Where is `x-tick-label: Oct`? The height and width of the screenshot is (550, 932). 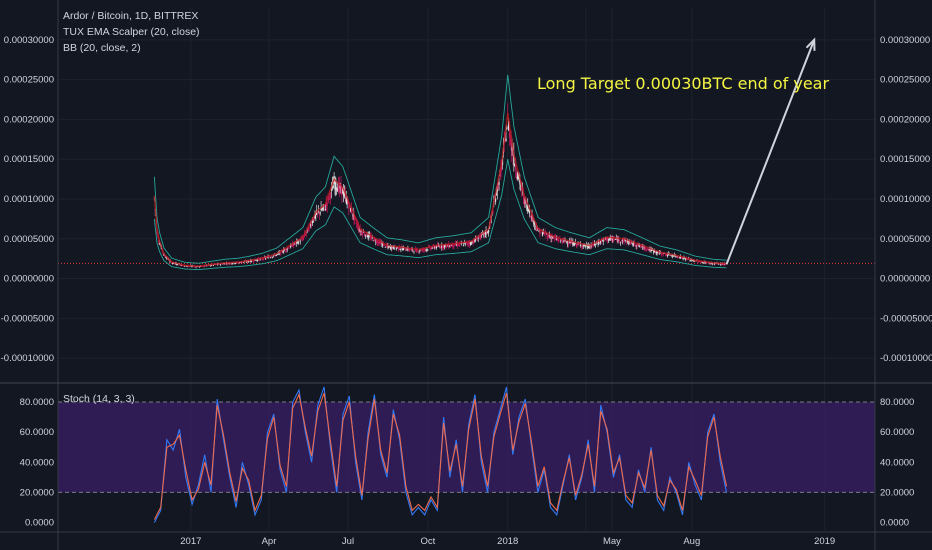
x-tick-label: Oct is located at coordinates (427, 541).